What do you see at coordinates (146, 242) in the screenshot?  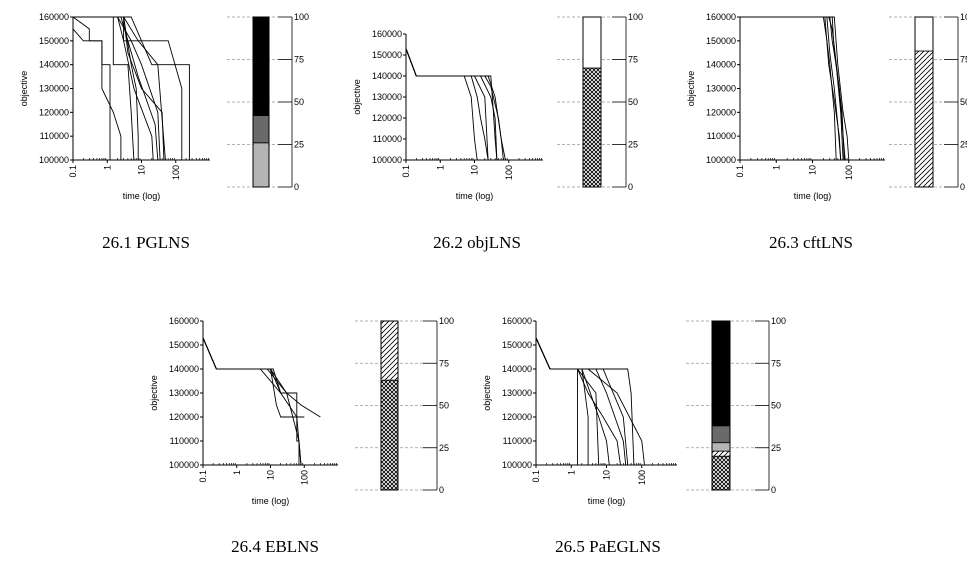 I see `panel-caption: 26.1 PGLNS` at bounding box center [146, 242].